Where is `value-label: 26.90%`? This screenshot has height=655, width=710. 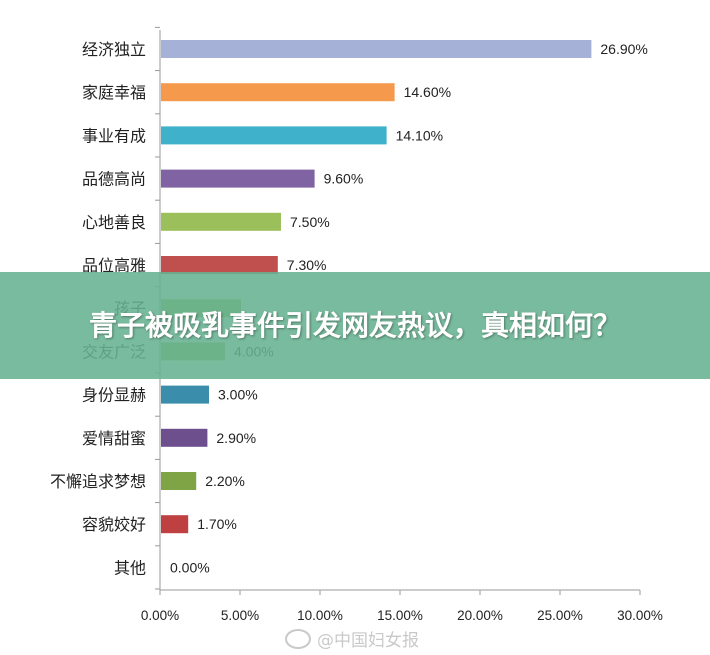
value-label: 26.90% is located at coordinates (623, 49).